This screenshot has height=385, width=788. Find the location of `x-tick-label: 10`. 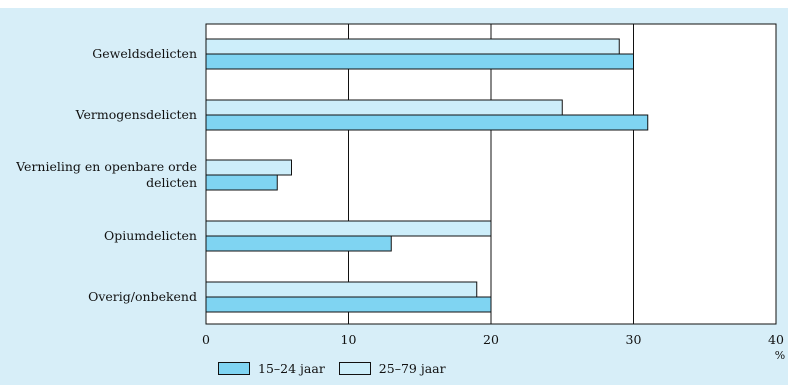

x-tick-label: 10 is located at coordinates (349, 339).